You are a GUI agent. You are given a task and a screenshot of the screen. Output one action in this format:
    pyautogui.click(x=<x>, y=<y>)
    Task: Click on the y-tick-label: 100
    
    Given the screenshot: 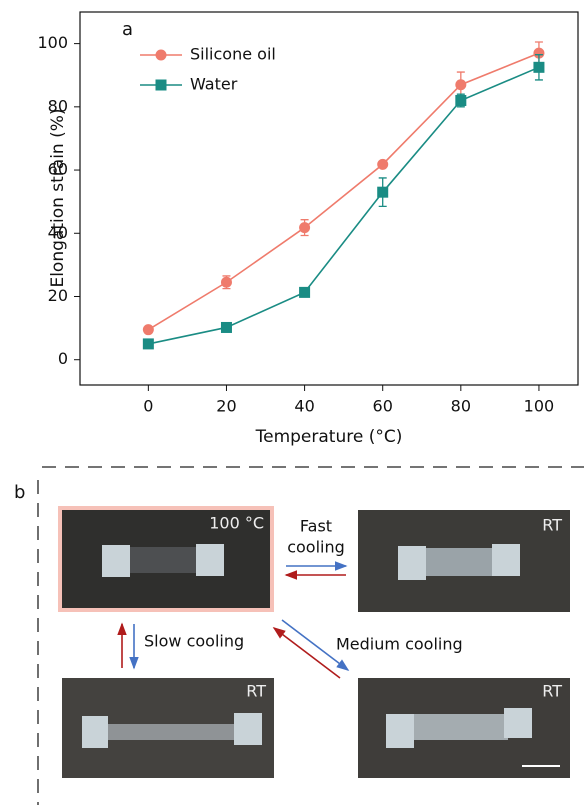 What is the action you would take?
    pyautogui.click(x=52, y=42)
    